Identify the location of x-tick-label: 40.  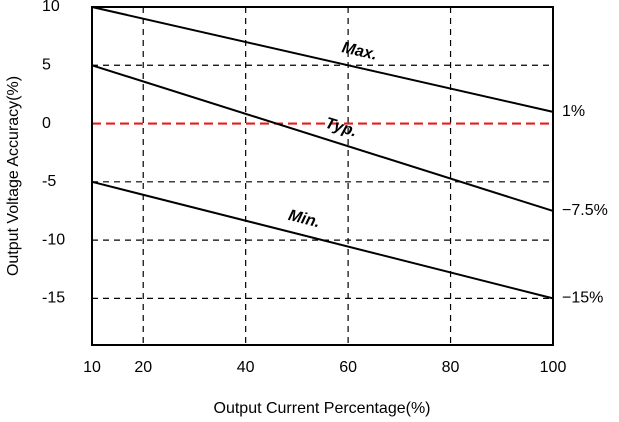
(246, 367).